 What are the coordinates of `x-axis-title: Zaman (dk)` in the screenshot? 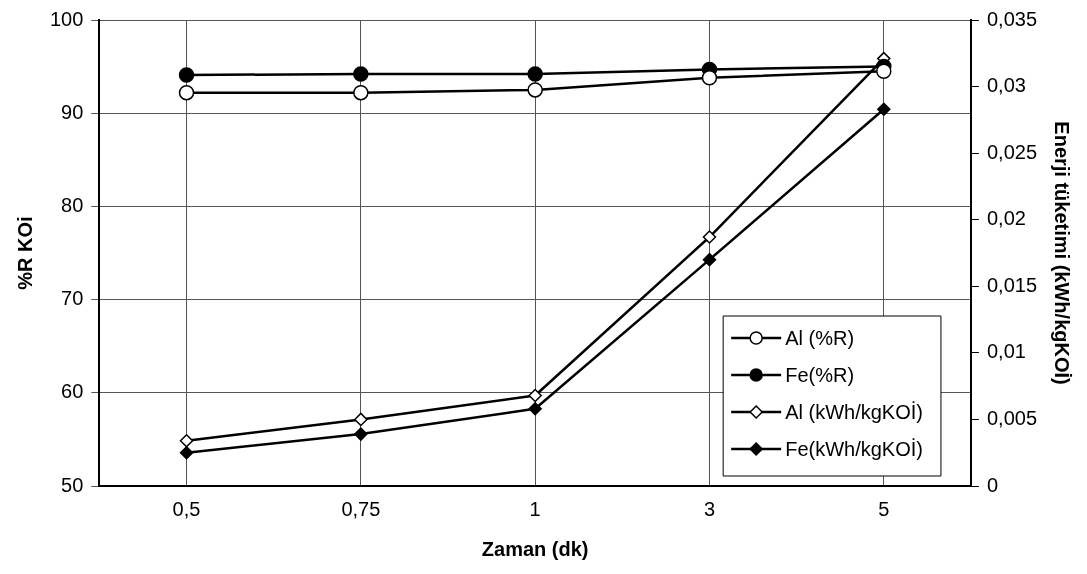 It's located at (535, 548).